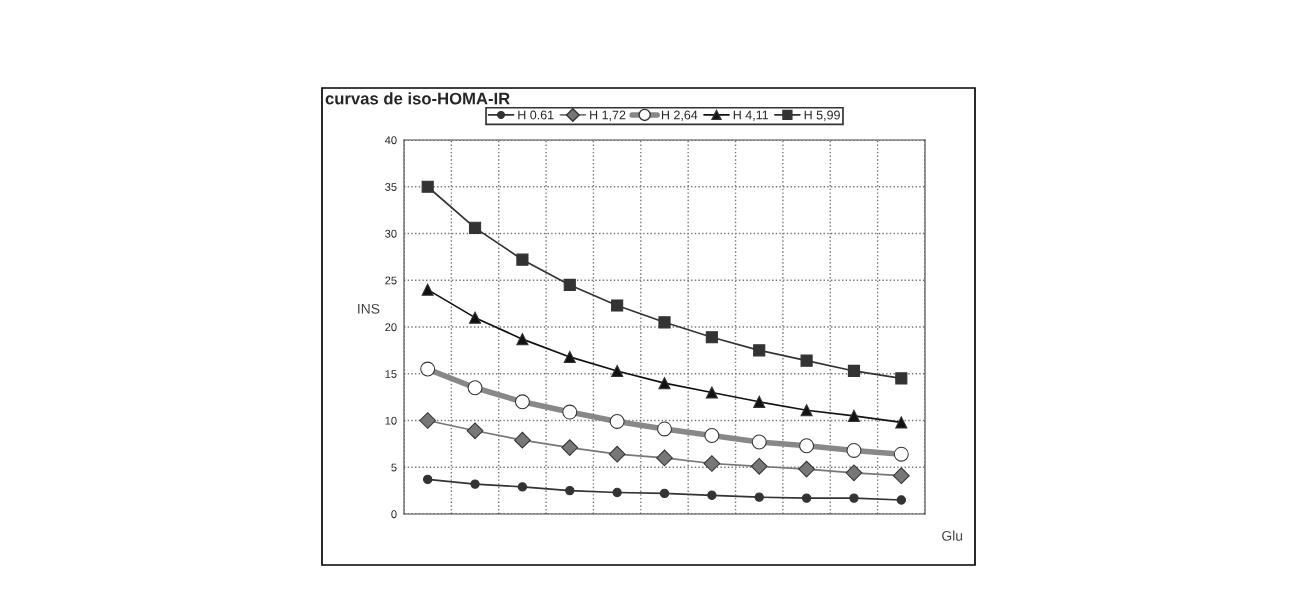  What do you see at coordinates (369, 308) in the screenshot?
I see `y-axis-title: INS` at bounding box center [369, 308].